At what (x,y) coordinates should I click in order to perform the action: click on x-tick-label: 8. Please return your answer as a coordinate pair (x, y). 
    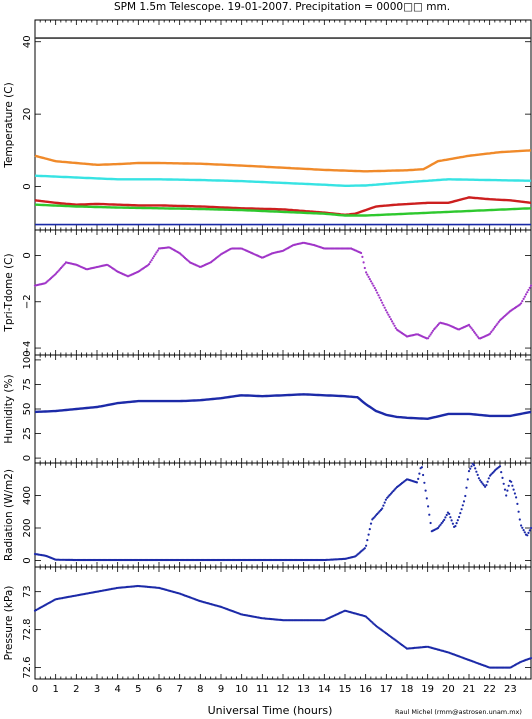
    Looking at the image, I should click on (200, 689).